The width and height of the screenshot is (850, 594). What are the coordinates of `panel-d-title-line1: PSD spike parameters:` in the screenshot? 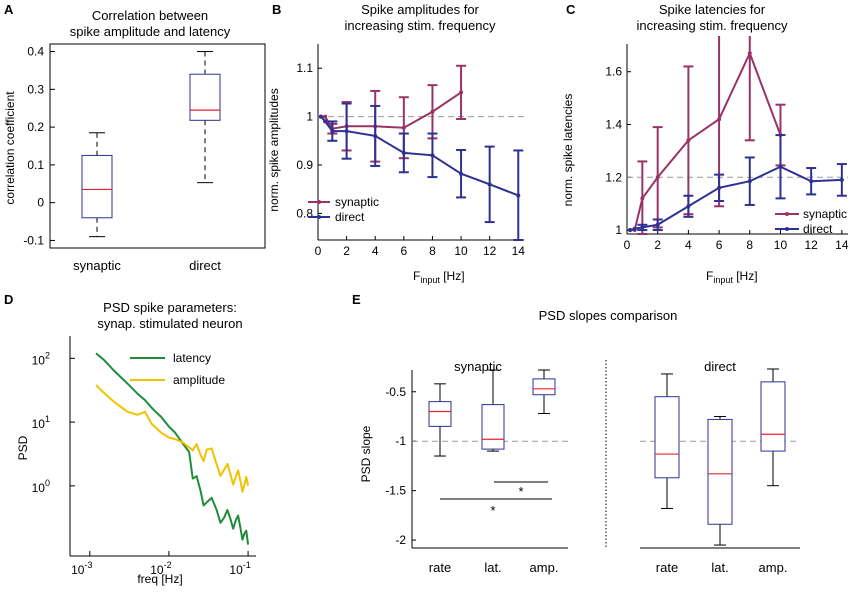 It's located at (170, 307).